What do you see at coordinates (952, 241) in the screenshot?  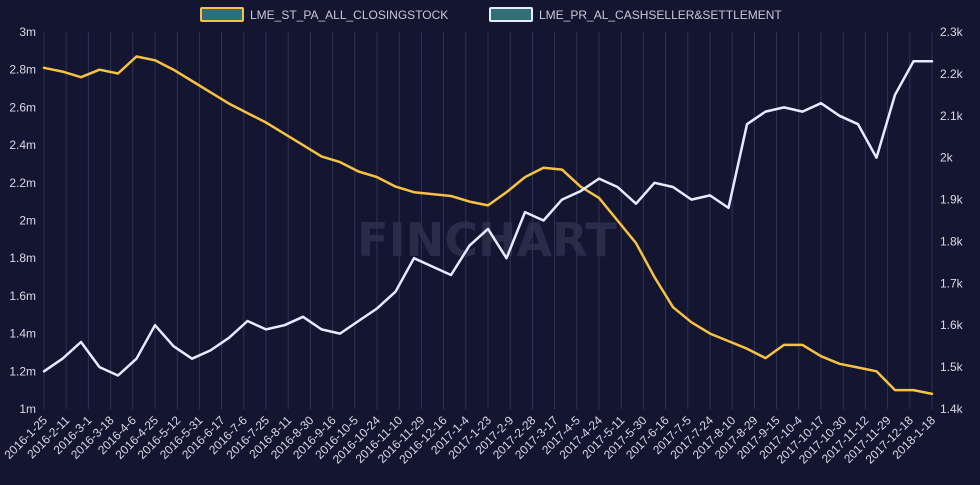 I see `right-y-tick-label: 1.8k` at bounding box center [952, 241].